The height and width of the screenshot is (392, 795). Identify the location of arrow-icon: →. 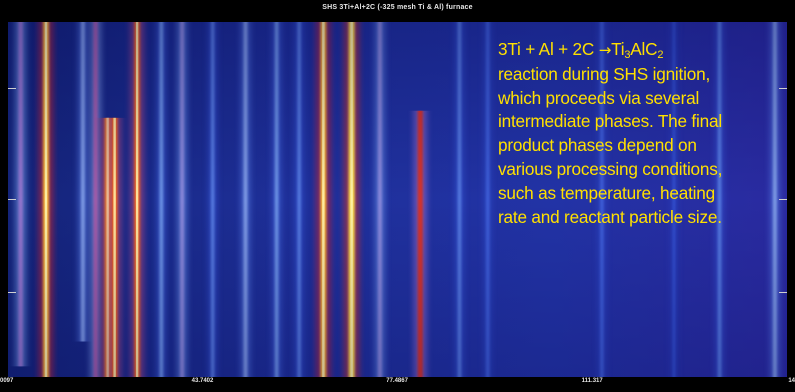
(605, 50).